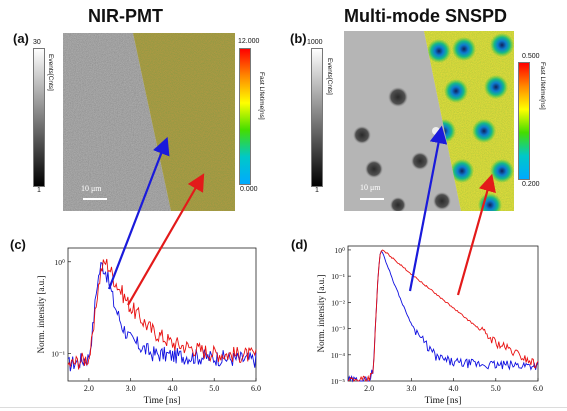 This screenshot has height=411, width=567. What do you see at coordinates (39, 117) in the screenshot?
I see `gray-colorbar-a` at bounding box center [39, 117].